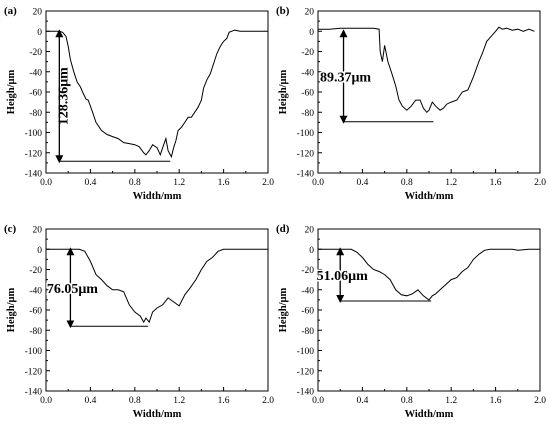 The image size is (550, 441). Describe the element at coordinates (10, 11) in the screenshot. I see `panel-label: (a)` at that location.